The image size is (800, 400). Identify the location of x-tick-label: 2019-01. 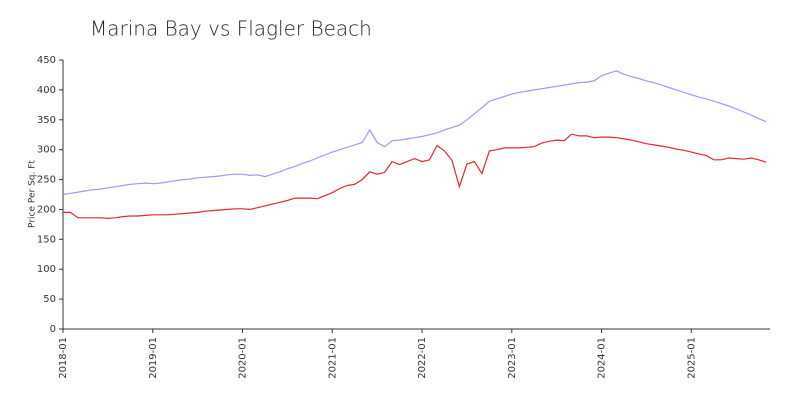
(153, 358).